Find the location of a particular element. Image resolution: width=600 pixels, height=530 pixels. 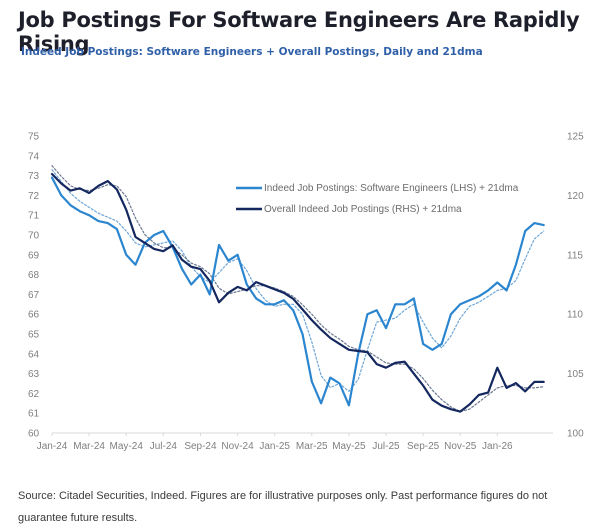

y-left-tick-label: 60 is located at coordinates (34, 434).